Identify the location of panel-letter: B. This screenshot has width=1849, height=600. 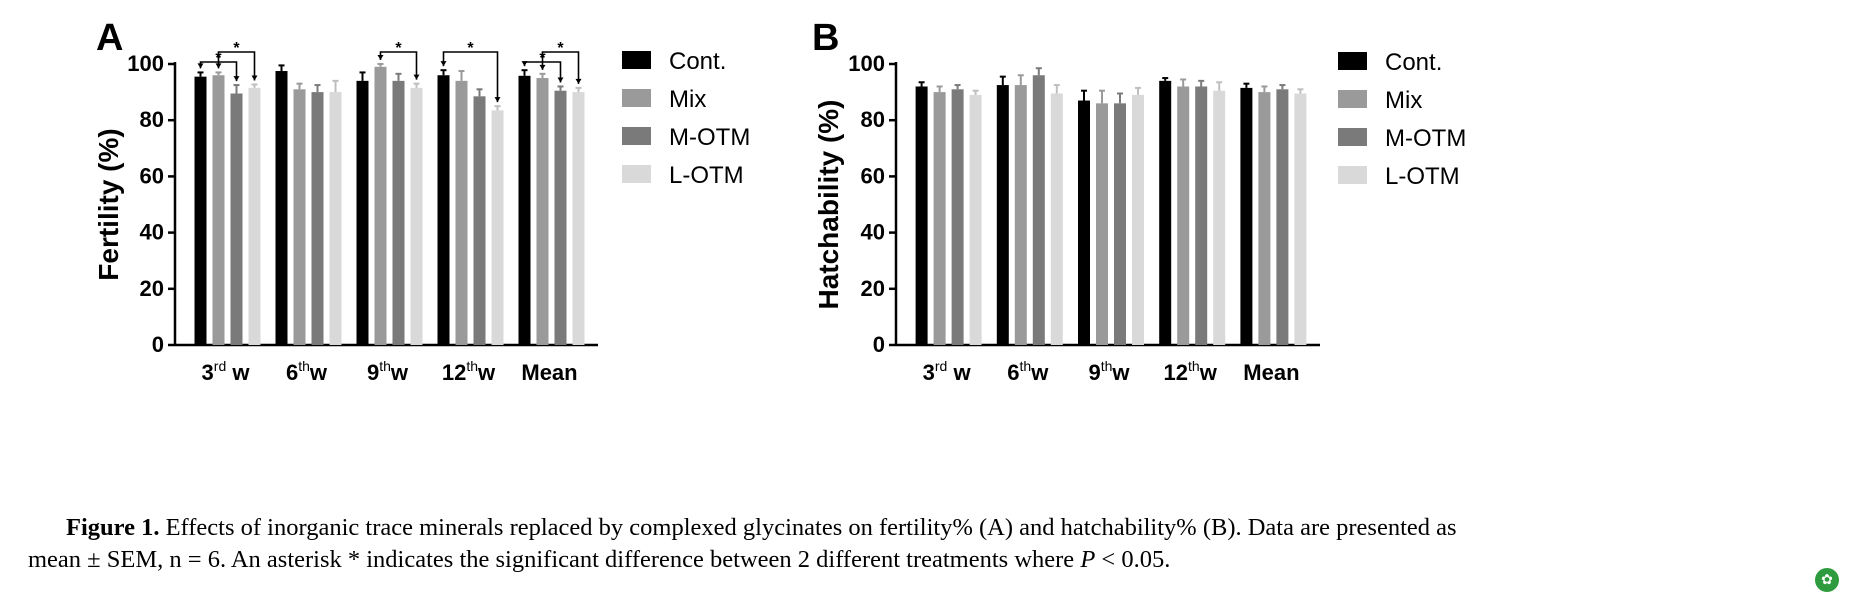
(825, 38).